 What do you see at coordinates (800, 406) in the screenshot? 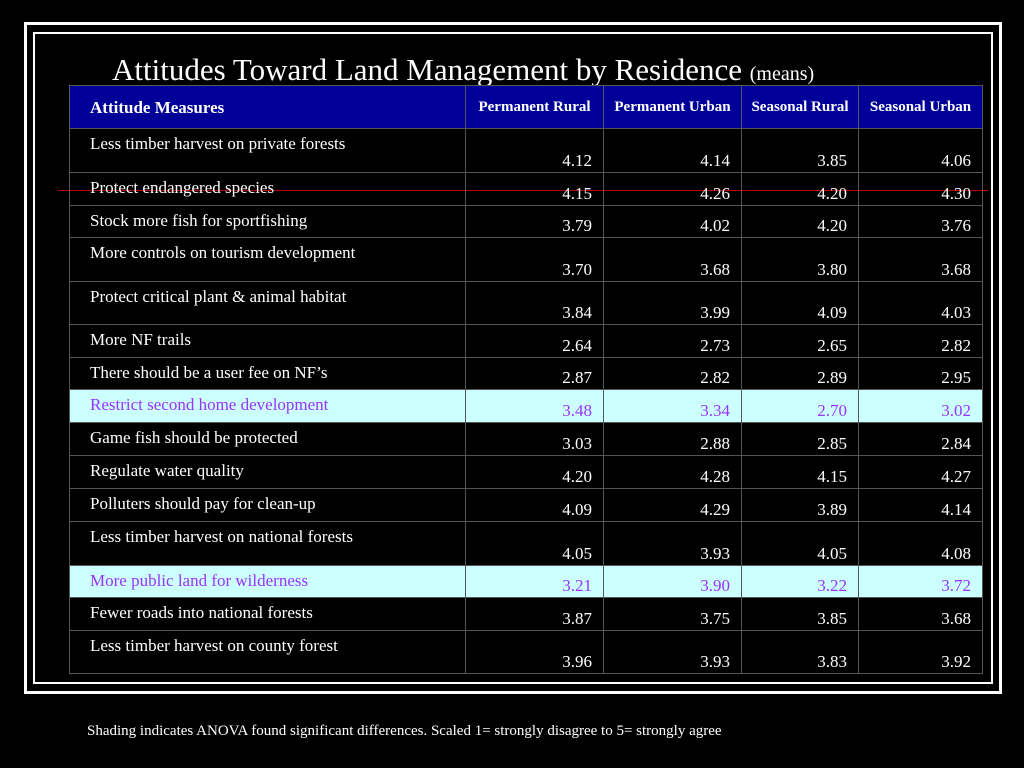
I see `cell-seasonal-rural: 2.70` at bounding box center [800, 406].